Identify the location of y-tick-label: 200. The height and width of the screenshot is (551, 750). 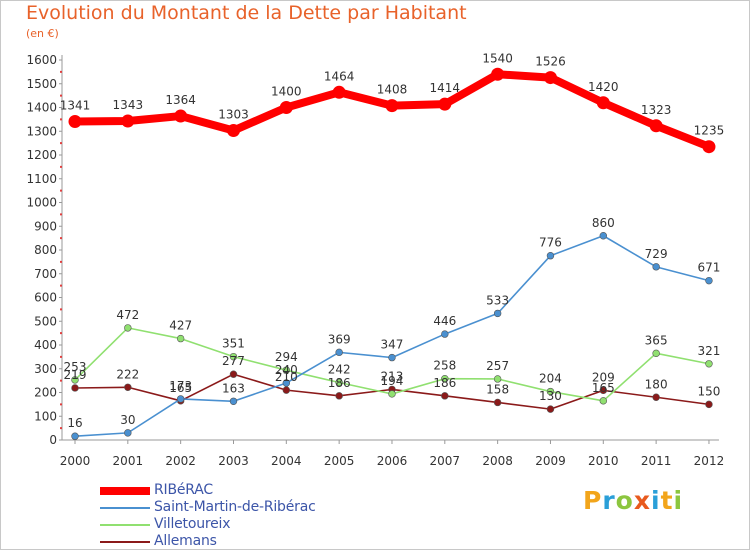
(45, 393).